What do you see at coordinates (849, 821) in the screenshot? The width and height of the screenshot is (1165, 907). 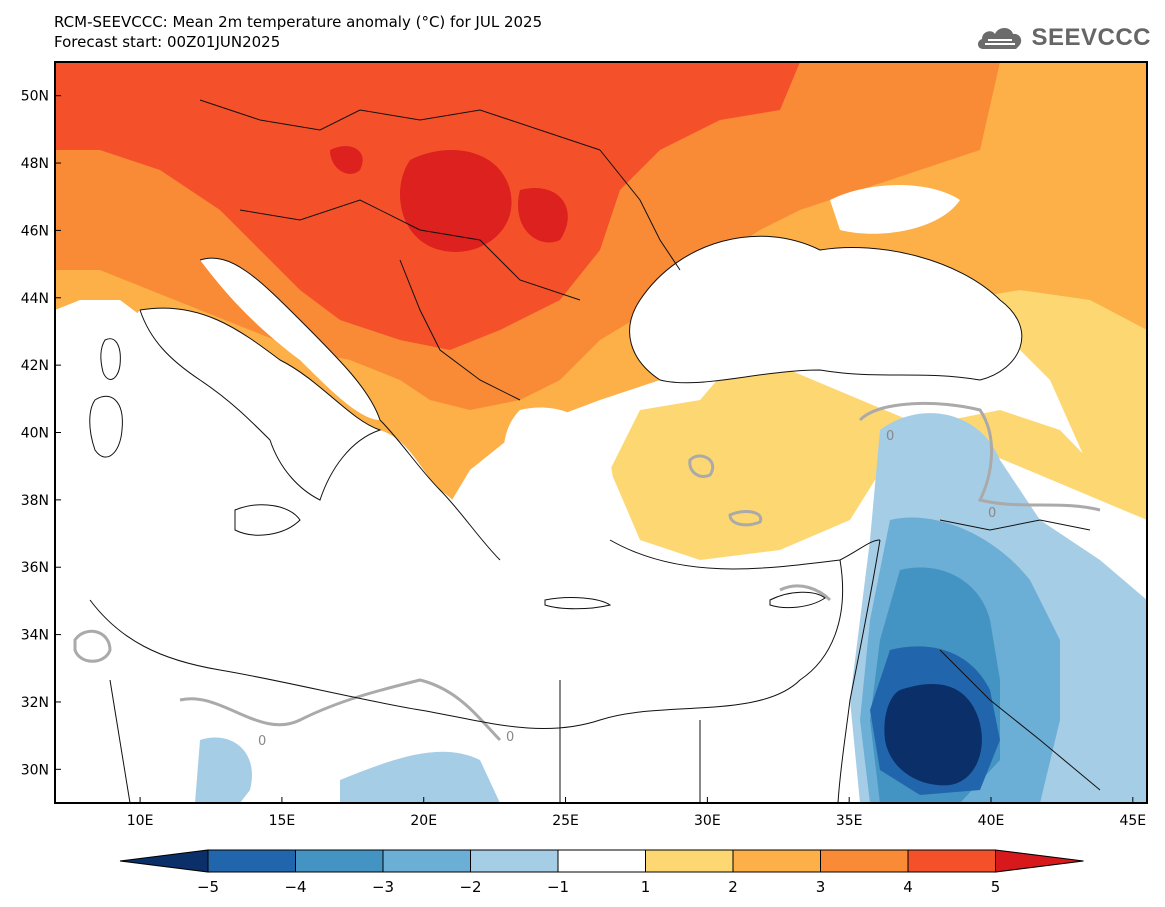 I see `lon-label: 35E` at bounding box center [849, 821].